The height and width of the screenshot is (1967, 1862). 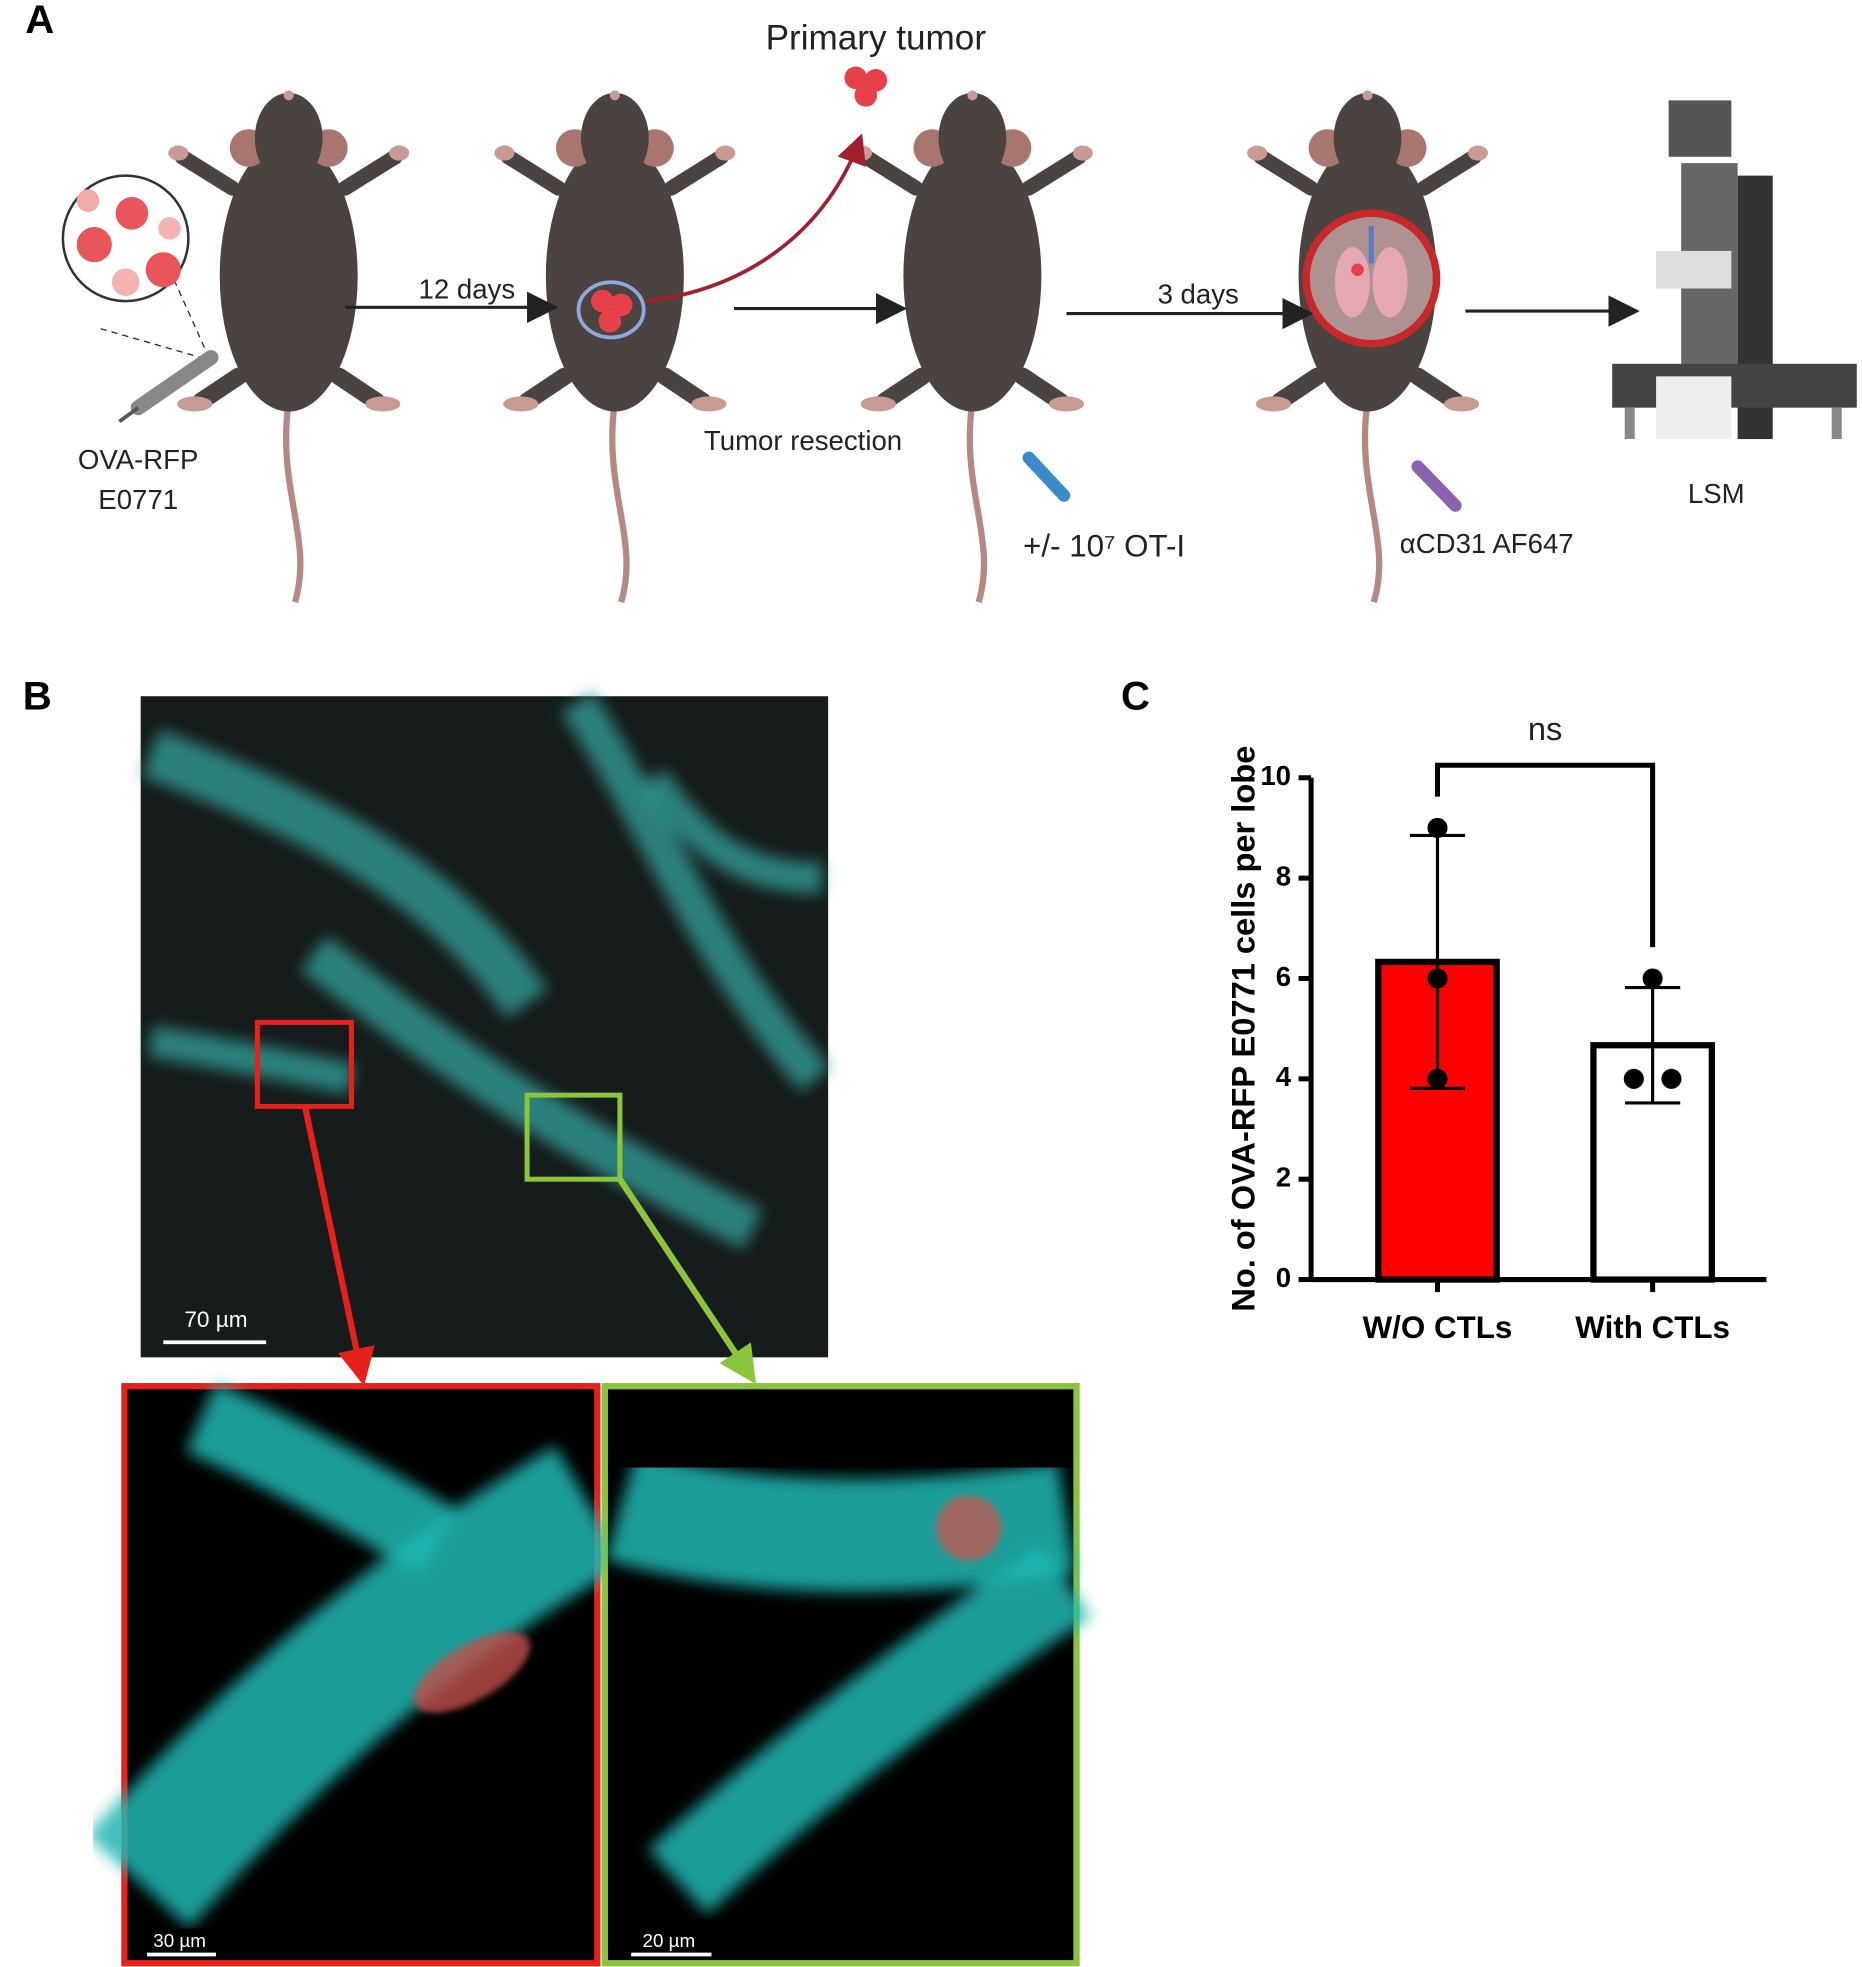 I want to click on annotation: ns, so click(x=1545, y=728).